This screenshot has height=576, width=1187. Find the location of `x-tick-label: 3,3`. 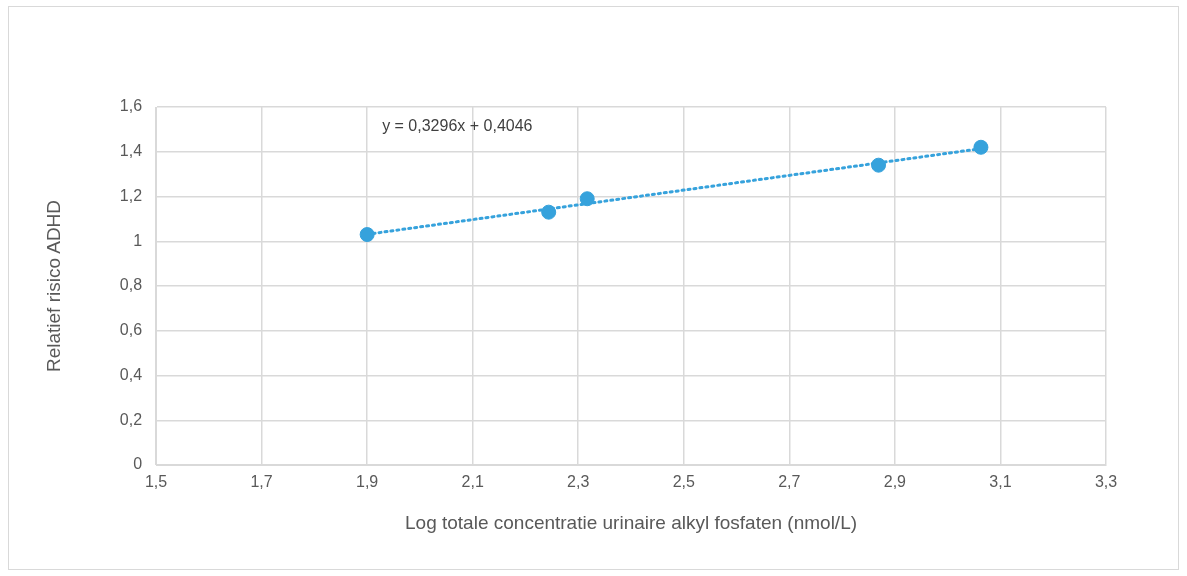

x-tick-label: 3,3 is located at coordinates (1106, 482).